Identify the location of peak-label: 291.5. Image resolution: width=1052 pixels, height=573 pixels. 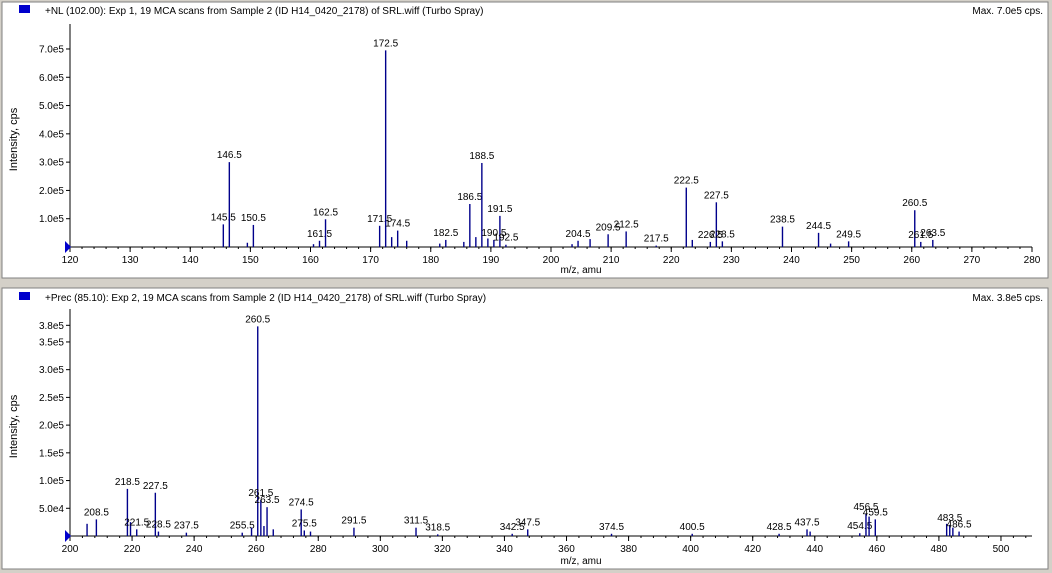
(353, 521).